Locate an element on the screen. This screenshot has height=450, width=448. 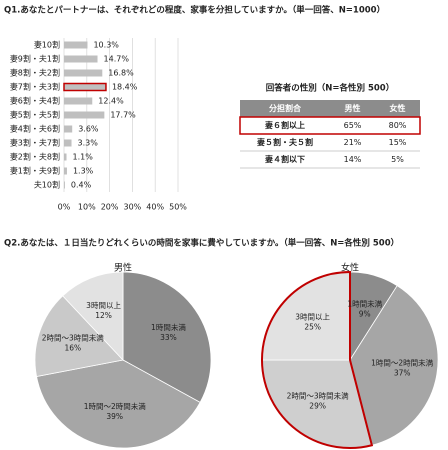
value-label: 18.4% is located at coordinates (125, 87).